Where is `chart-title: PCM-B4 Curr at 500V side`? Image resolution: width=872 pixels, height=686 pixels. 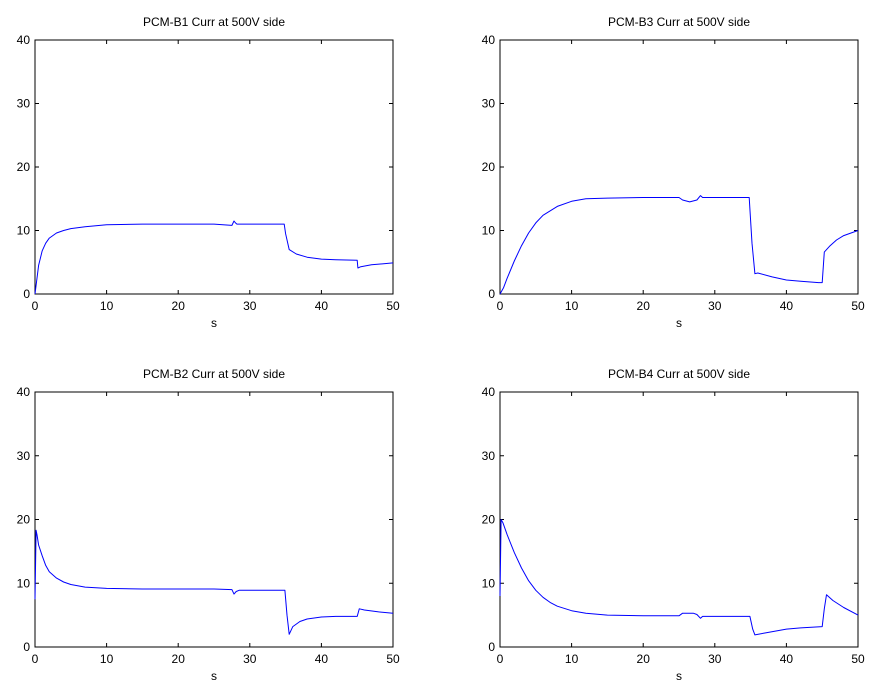 chart-title: PCM-B4 Curr at 500V side is located at coordinates (679, 374).